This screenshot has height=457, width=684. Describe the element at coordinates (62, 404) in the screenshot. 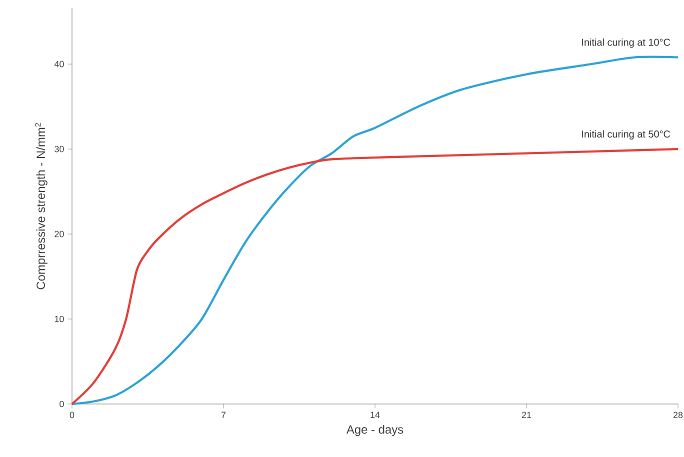

I see `y-tick-label: 0` at that location.